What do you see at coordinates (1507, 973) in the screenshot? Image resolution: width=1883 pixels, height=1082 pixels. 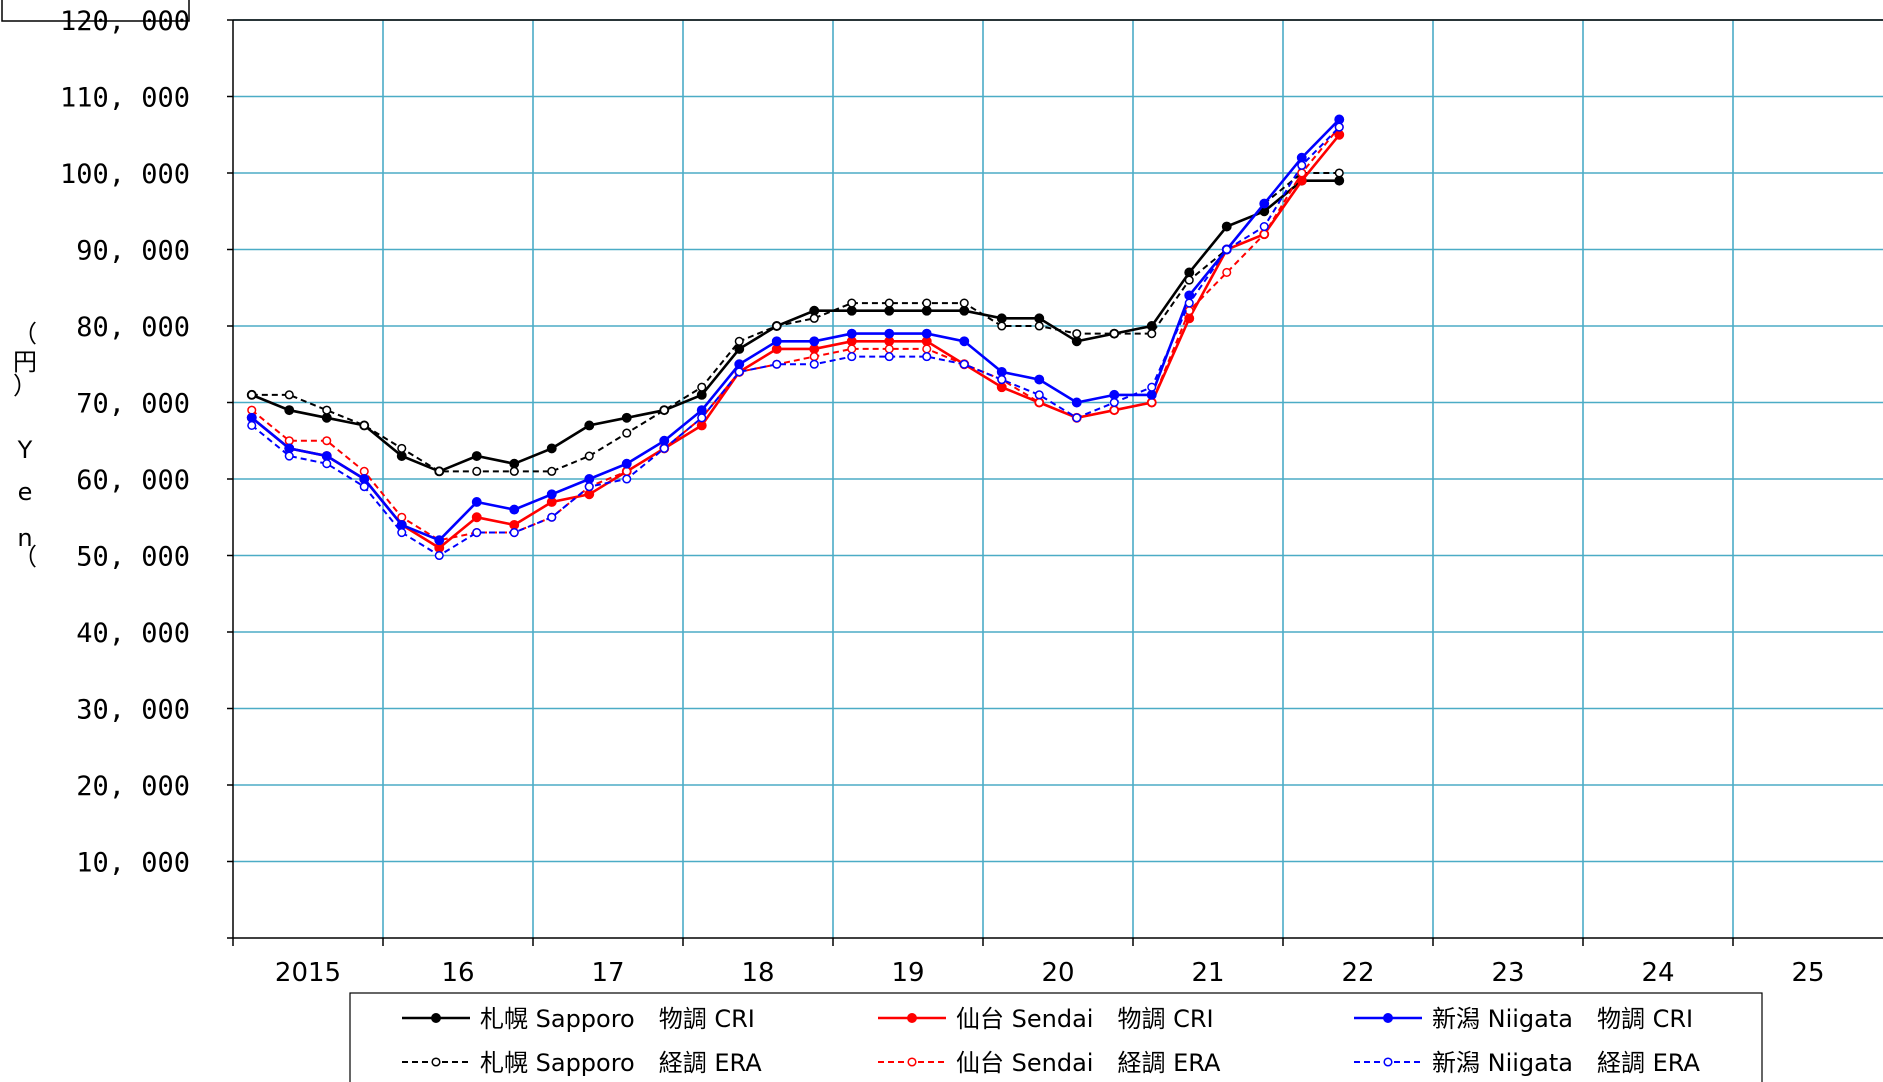 I see `x-tick-label: 23` at bounding box center [1507, 973].